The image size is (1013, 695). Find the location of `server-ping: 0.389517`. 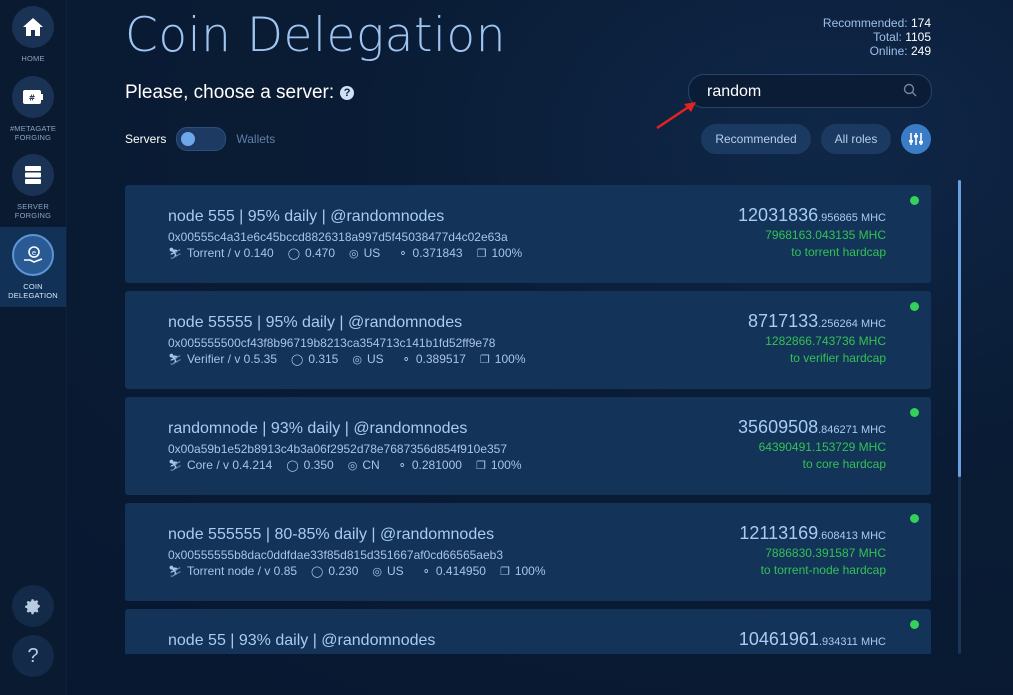

server-ping: 0.389517 is located at coordinates (440, 359).